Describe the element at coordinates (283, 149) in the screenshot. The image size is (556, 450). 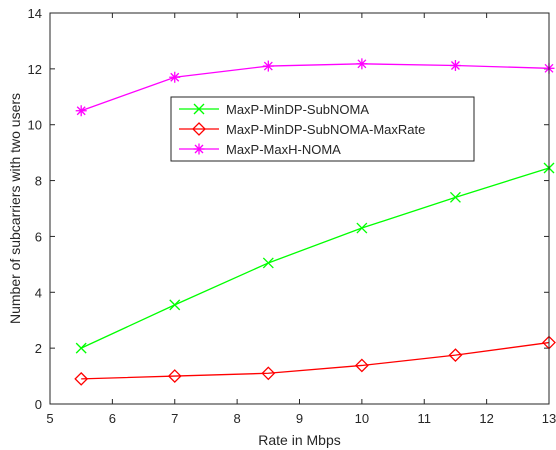
I see `legend-label: MaxP-MaxH-NOMA` at that location.